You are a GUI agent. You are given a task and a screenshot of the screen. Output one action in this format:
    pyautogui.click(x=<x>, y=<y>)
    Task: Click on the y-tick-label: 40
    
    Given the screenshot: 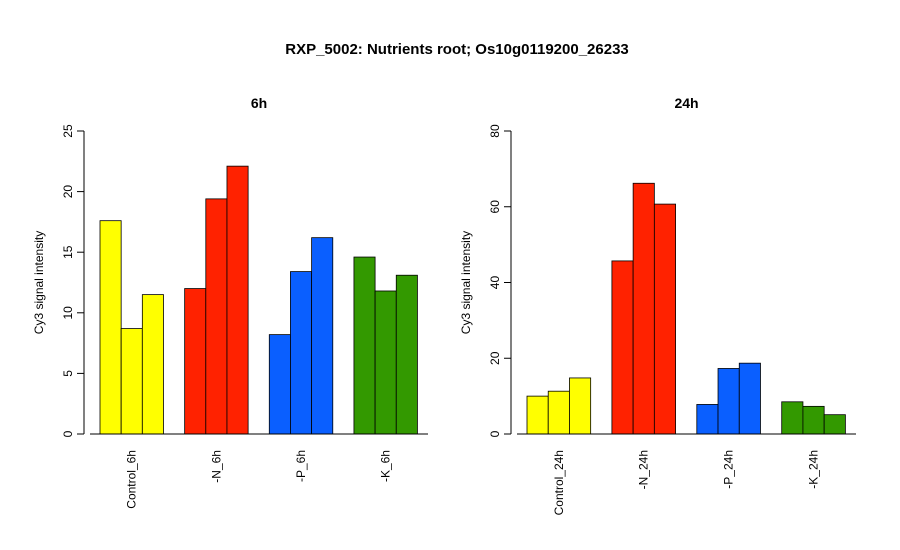 What is the action you would take?
    pyautogui.click(x=495, y=283)
    